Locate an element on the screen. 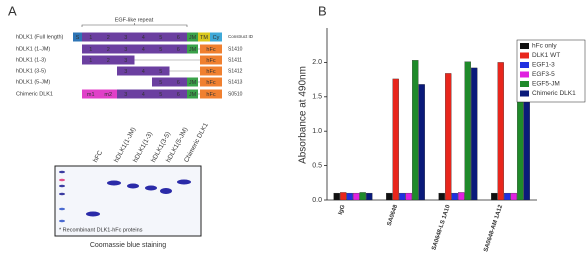 Image resolution: width=587 pixels, height=255 pixels. y-tick-label: 0.0 is located at coordinates (317, 200).